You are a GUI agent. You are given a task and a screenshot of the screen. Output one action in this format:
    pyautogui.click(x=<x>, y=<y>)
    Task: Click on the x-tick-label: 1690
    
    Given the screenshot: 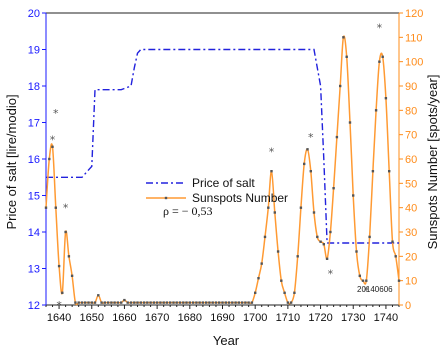 What is the action you would take?
    pyautogui.click(x=222, y=318)
    